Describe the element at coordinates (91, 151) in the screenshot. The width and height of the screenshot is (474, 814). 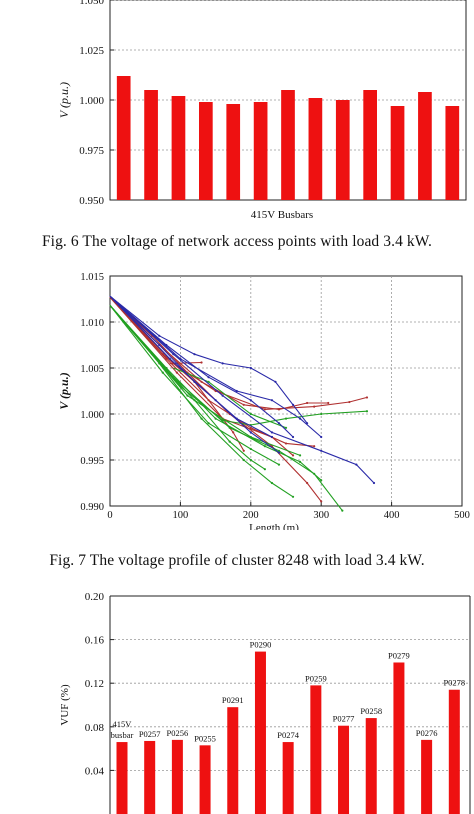
I see `y-tick-label: 0.975` at that location.